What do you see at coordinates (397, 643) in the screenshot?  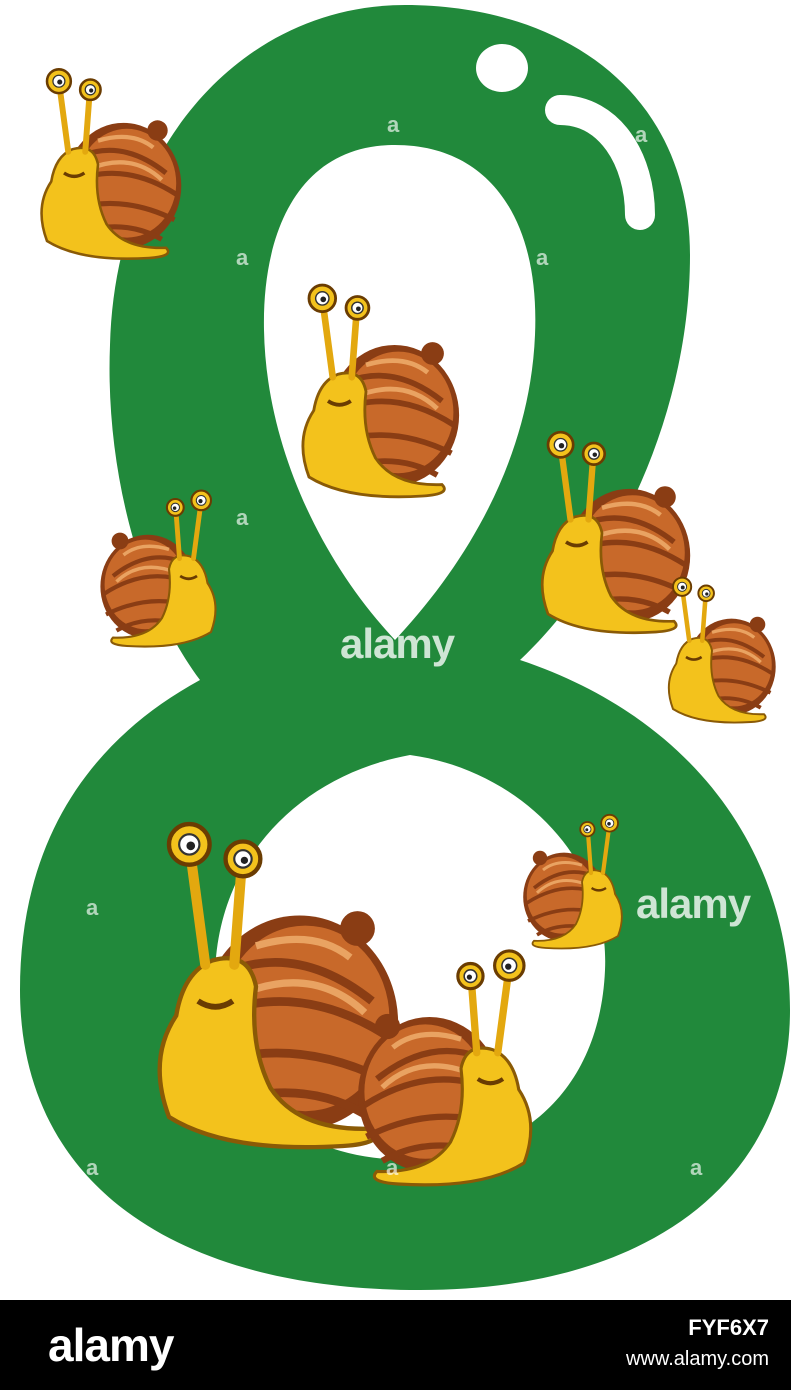 I see `watermark-center: alamy` at bounding box center [397, 643].